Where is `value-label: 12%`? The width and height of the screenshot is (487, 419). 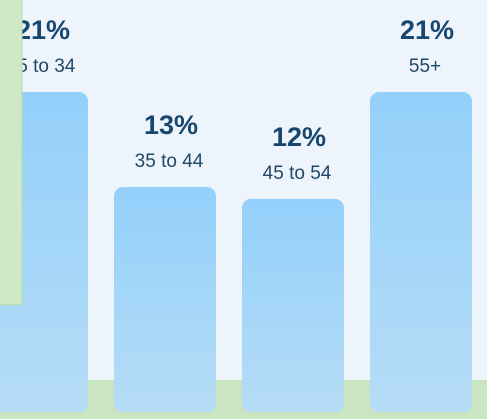 value-label: 12% is located at coordinates (299, 137).